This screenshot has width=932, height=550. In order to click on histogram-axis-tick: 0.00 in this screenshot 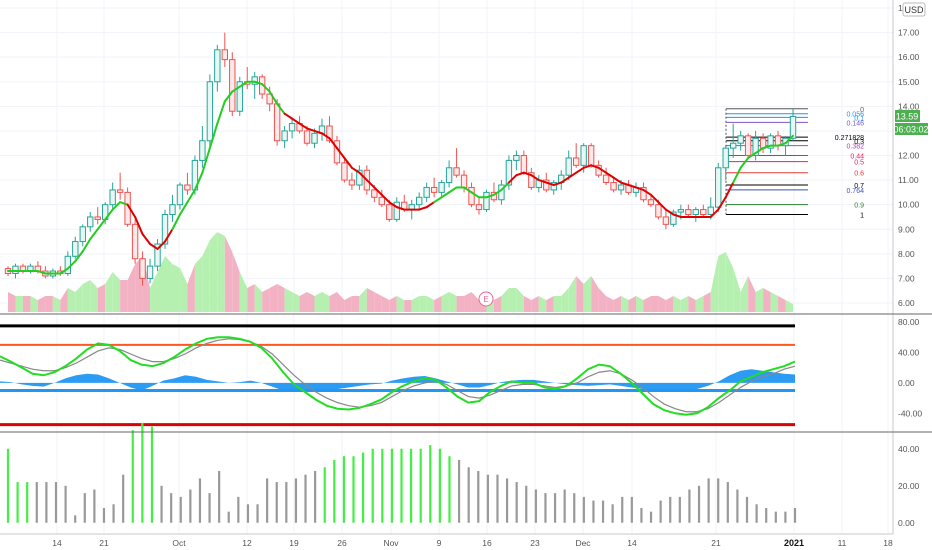, I will do `click(906, 523)`.